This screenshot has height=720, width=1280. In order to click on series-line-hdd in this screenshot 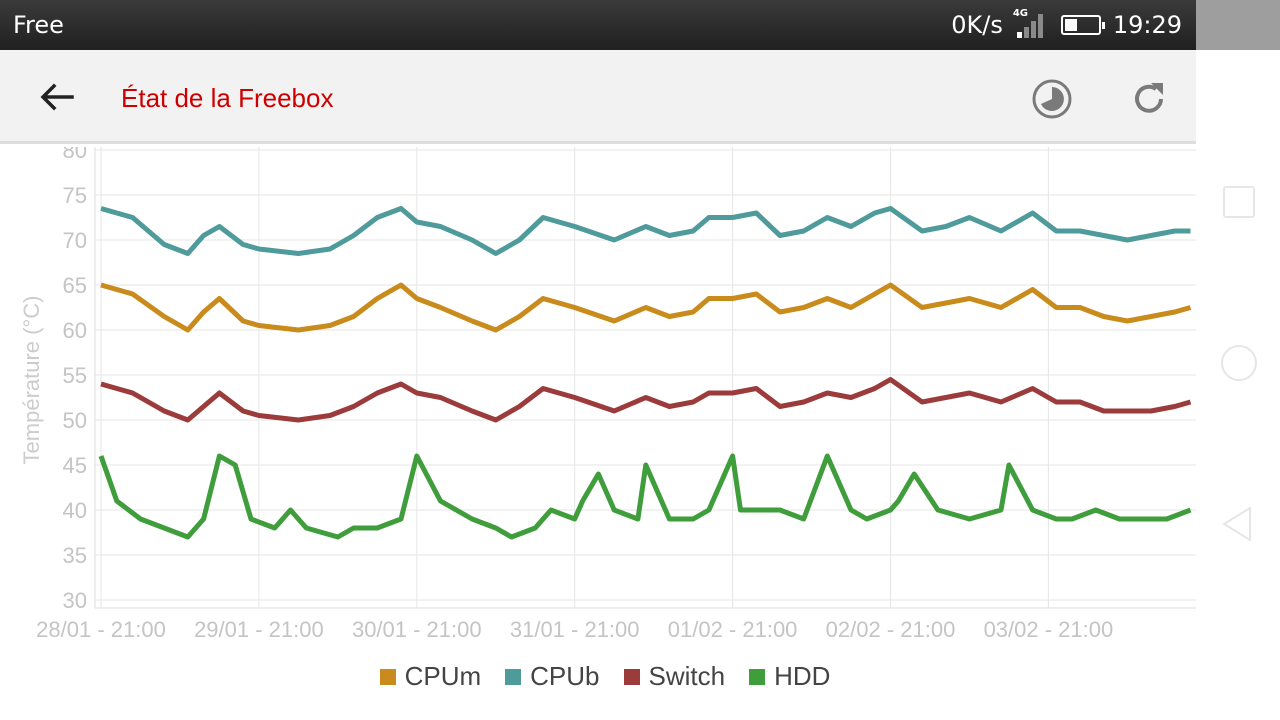, I will do `click(645, 496)`.